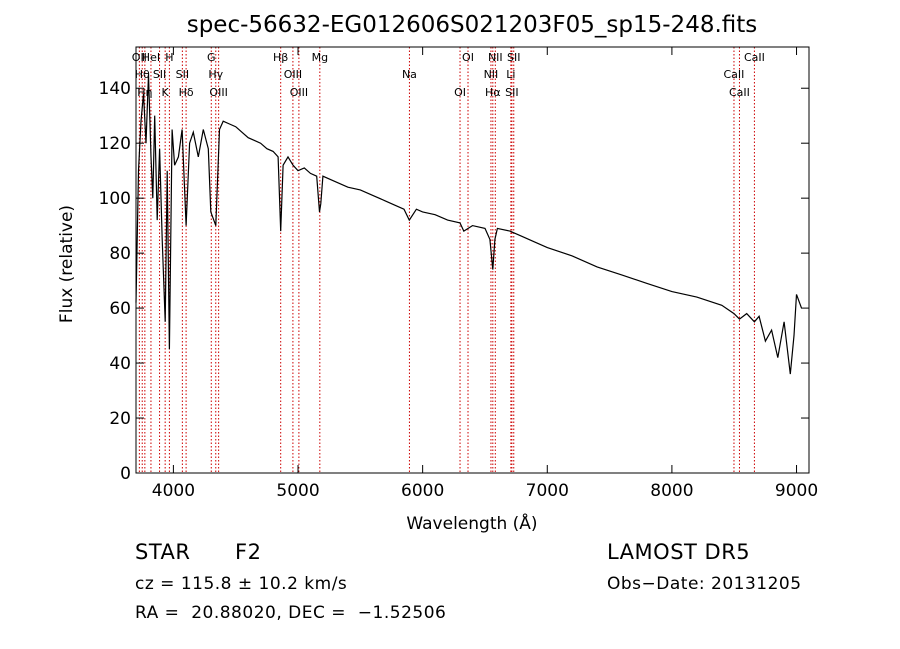 The width and height of the screenshot is (900, 649). Describe the element at coordinates (173, 491) in the screenshot. I see `x-tick-label: 4000` at that location.